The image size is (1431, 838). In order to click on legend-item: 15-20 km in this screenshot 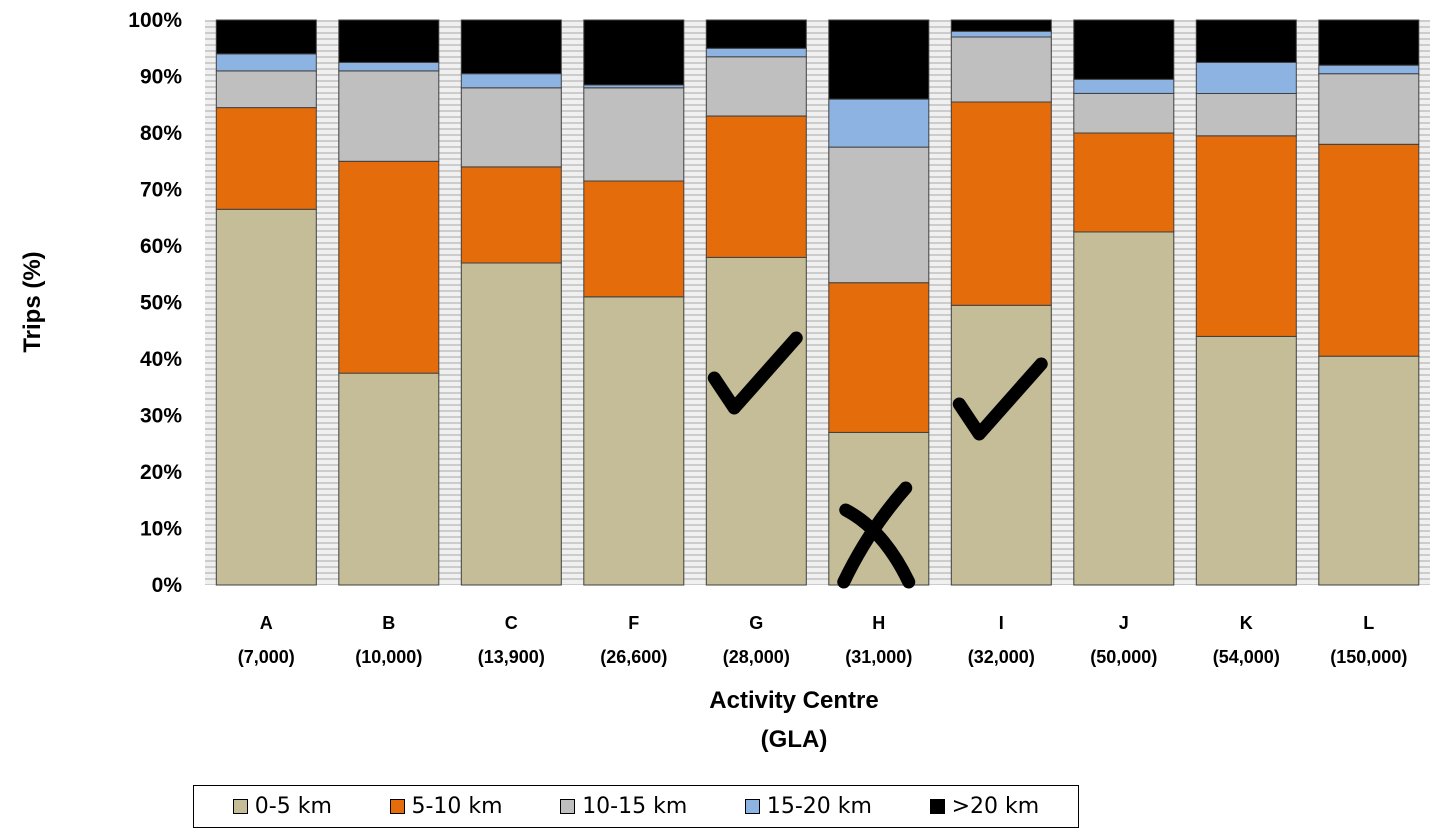, I will do `click(808, 806)`.